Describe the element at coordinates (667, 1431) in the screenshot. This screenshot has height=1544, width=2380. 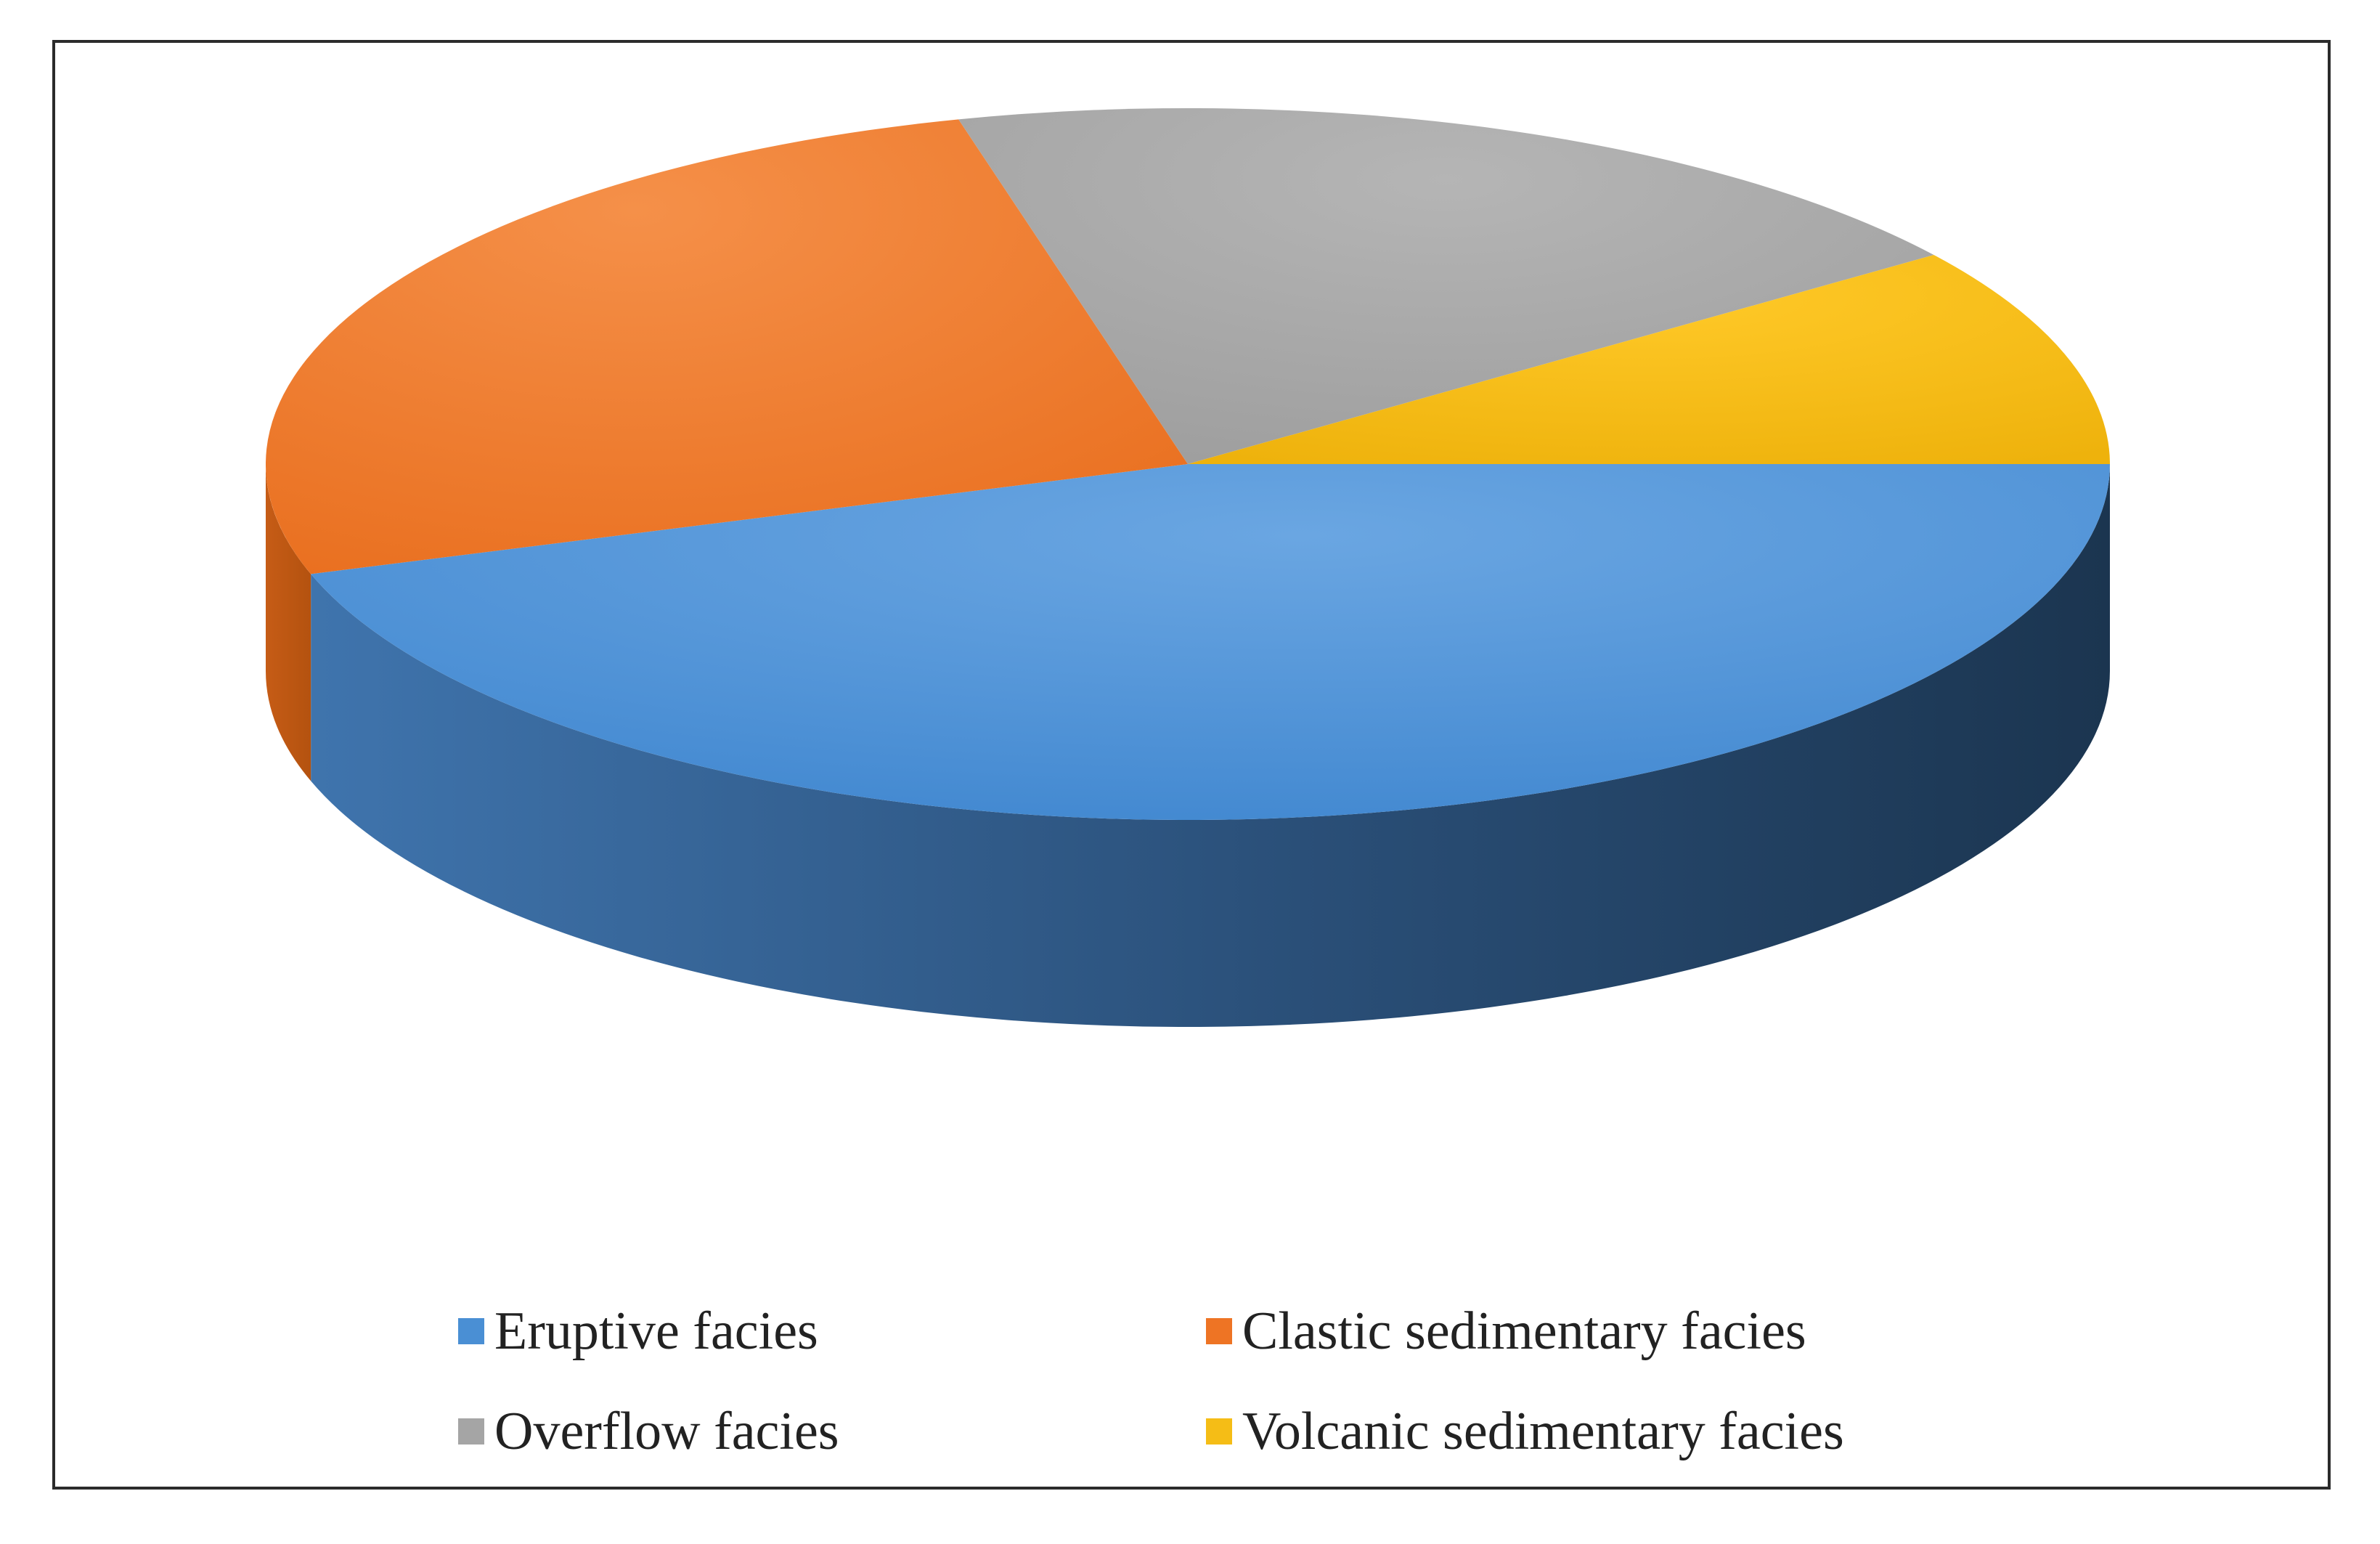
I see `legend-label: Overflow facies` at that location.